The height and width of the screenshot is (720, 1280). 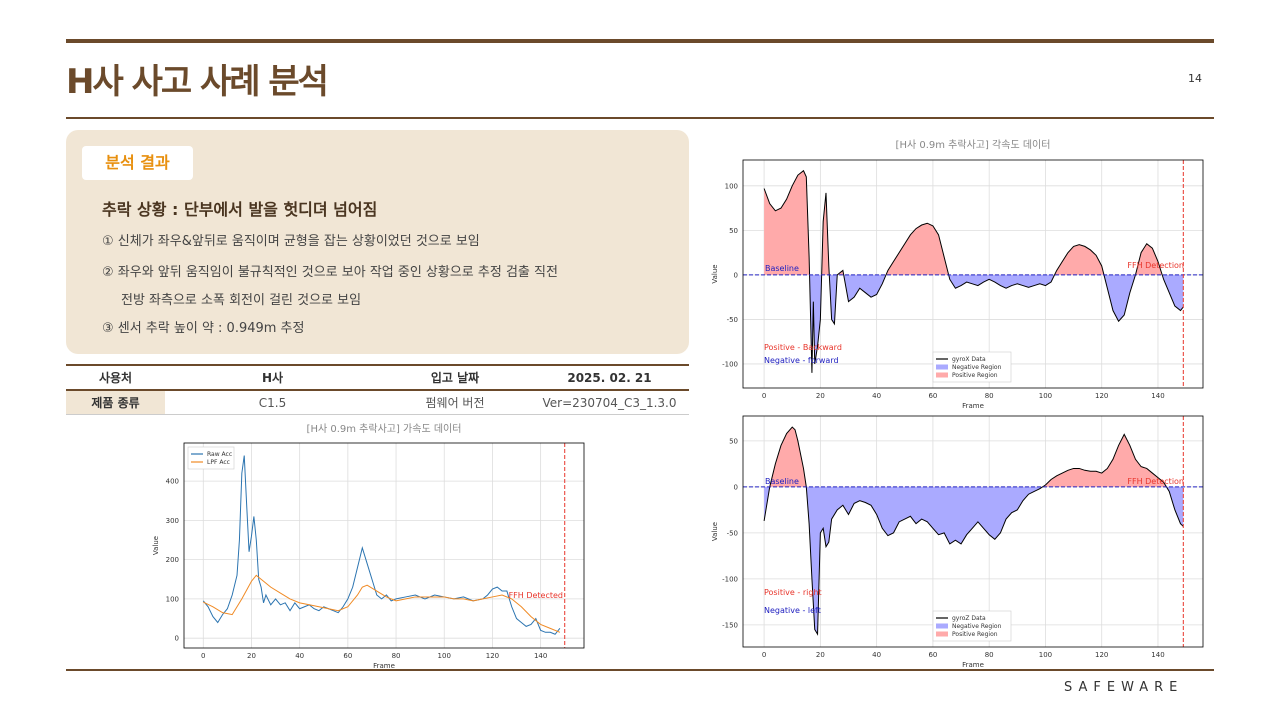 I want to click on badge: 분석 결과, so click(x=137, y=163).